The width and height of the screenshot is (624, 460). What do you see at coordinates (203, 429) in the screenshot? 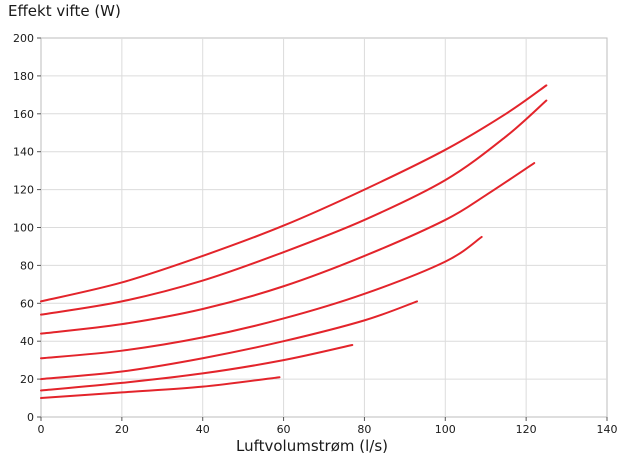
I see `x-tick-label: 40` at bounding box center [203, 429].